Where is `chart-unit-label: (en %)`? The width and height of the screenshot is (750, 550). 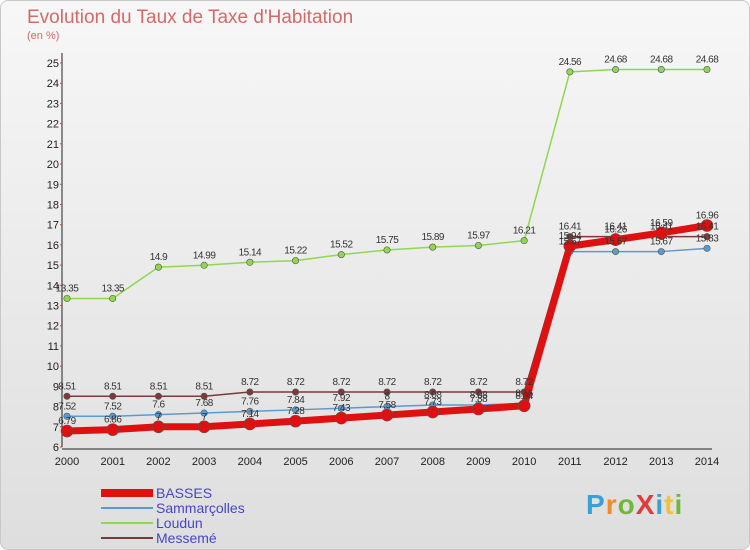
chart-unit-label: (en %) is located at coordinates (43, 36).